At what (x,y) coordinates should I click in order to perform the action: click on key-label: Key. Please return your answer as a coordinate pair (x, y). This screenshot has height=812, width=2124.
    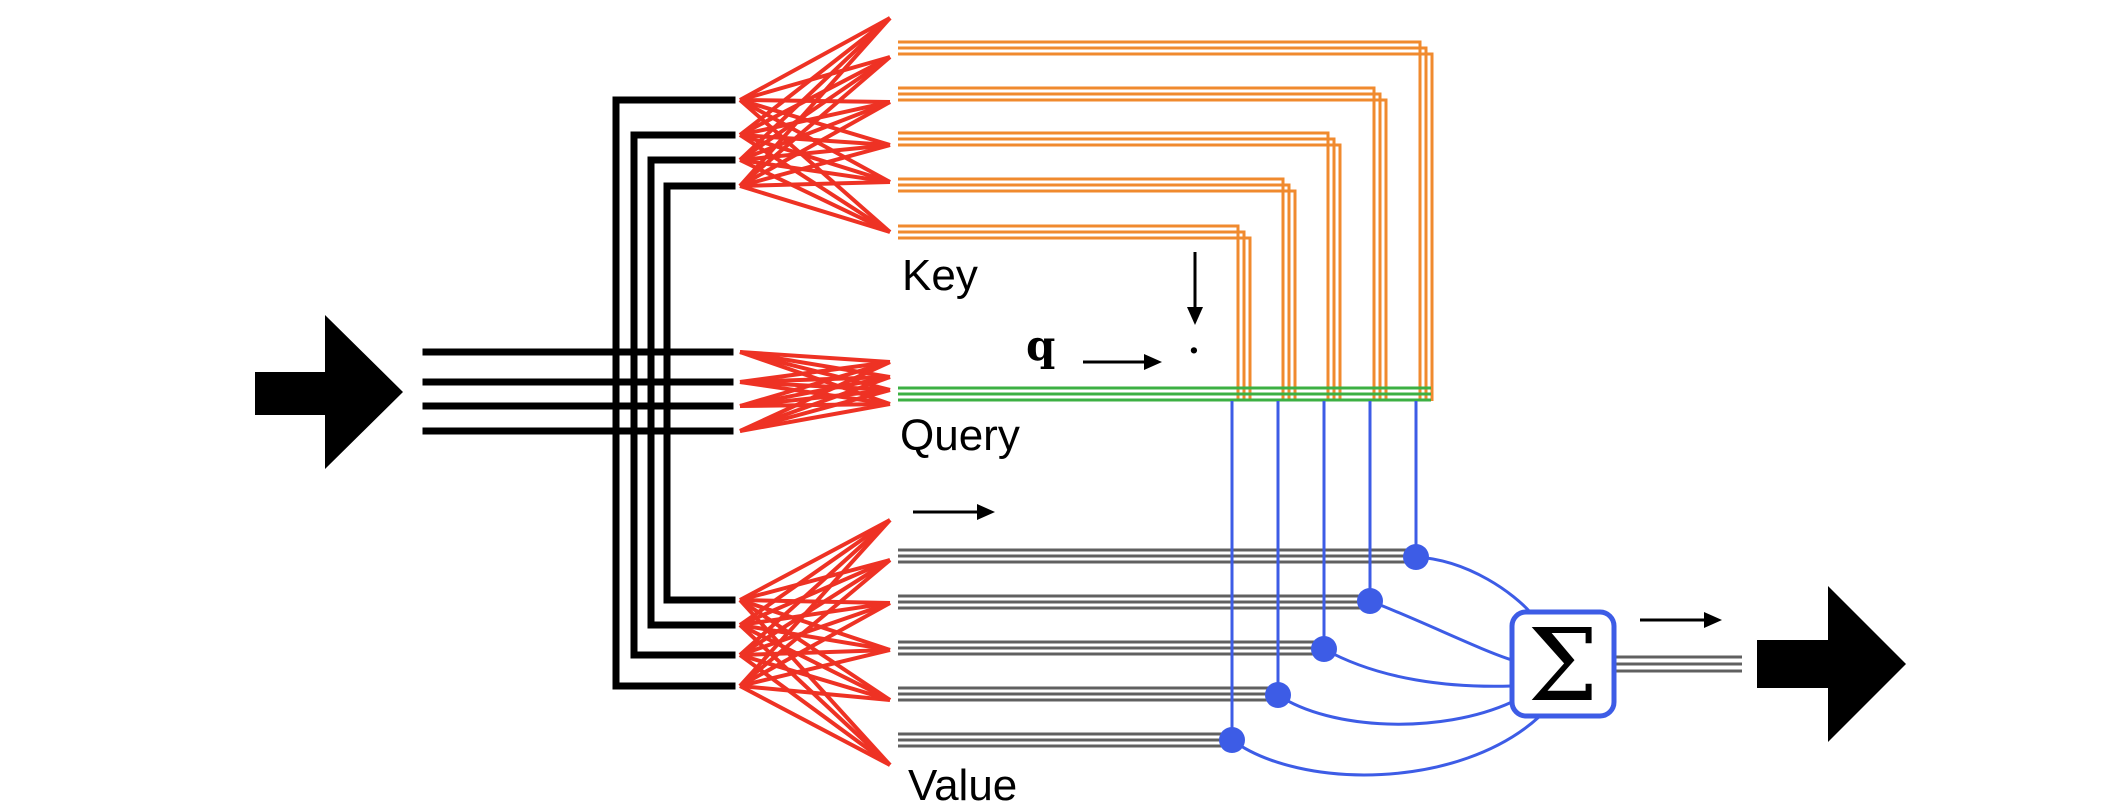
    Looking at the image, I should click on (940, 275).